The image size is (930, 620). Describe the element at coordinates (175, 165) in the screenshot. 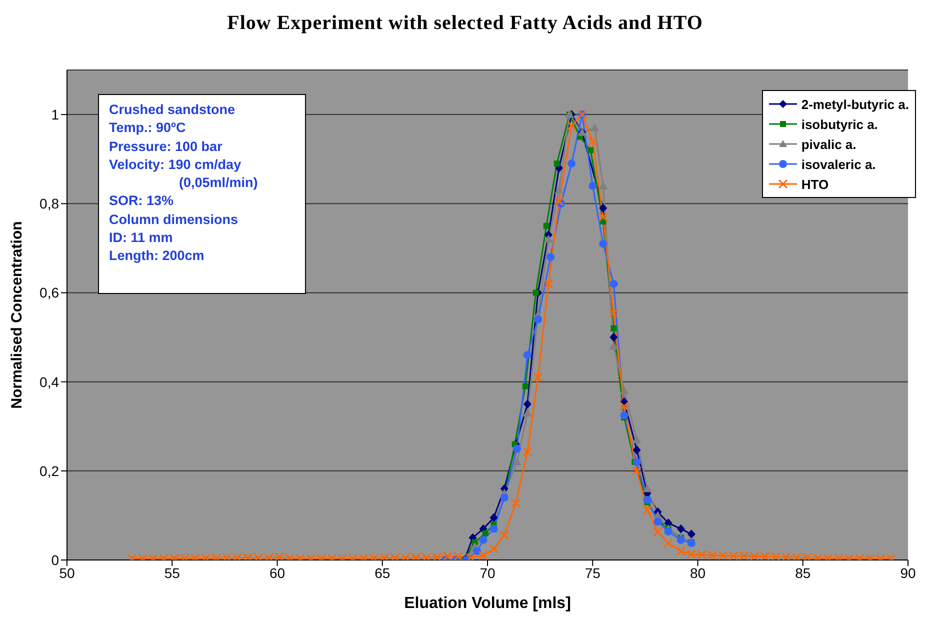

I see `annotation: Velocity: 190 cm/day` at that location.